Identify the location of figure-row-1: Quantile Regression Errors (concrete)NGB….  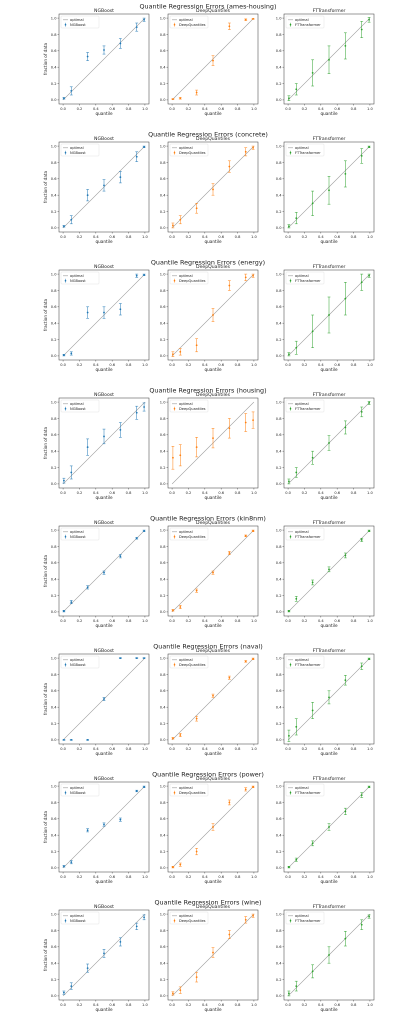
(209, 187).